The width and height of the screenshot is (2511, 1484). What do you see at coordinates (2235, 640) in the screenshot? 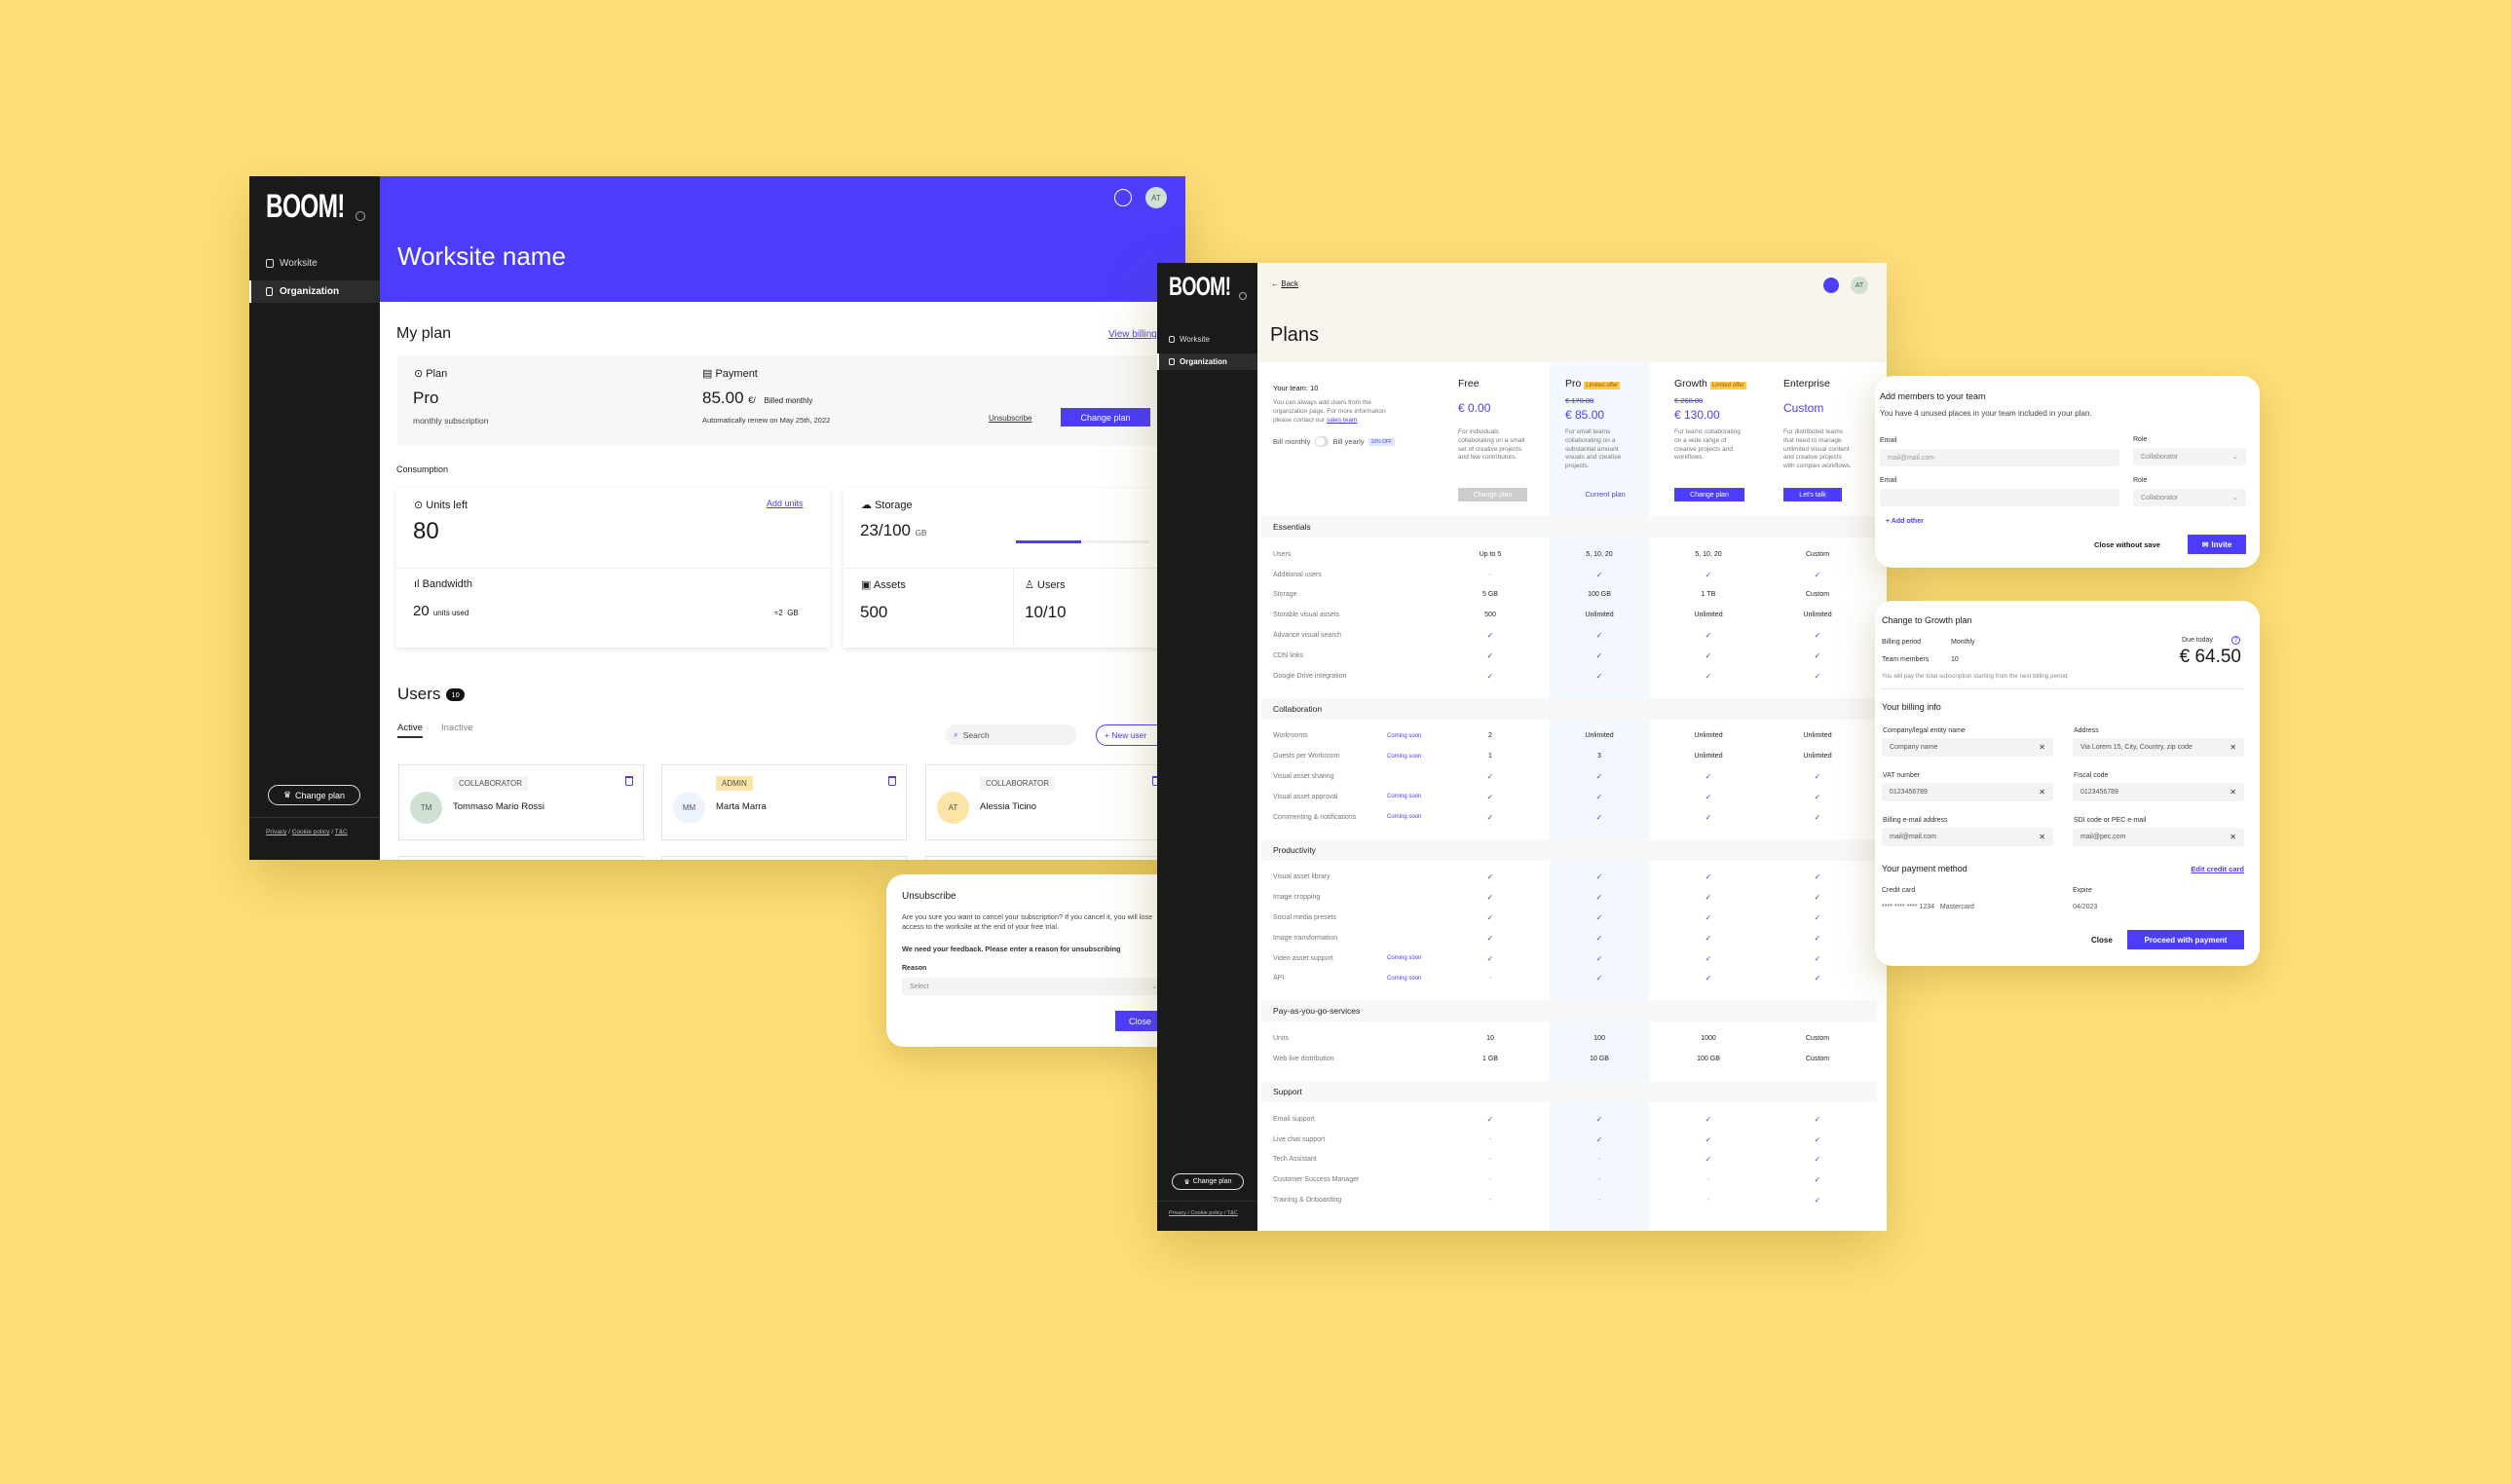
I see `help-icon: ?` at bounding box center [2235, 640].